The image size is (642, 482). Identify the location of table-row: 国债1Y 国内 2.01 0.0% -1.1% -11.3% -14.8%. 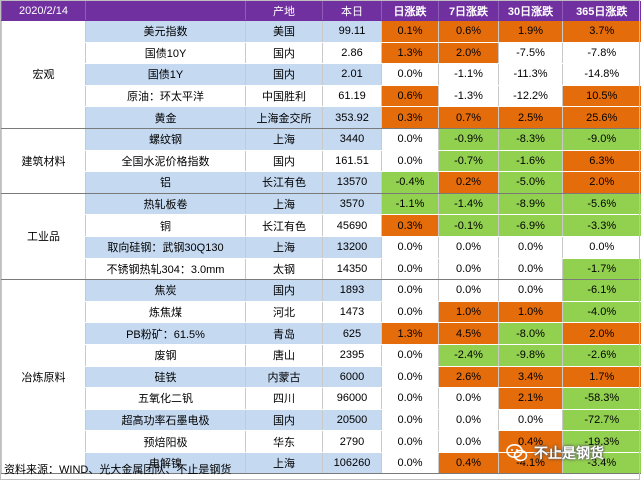
(321, 74).